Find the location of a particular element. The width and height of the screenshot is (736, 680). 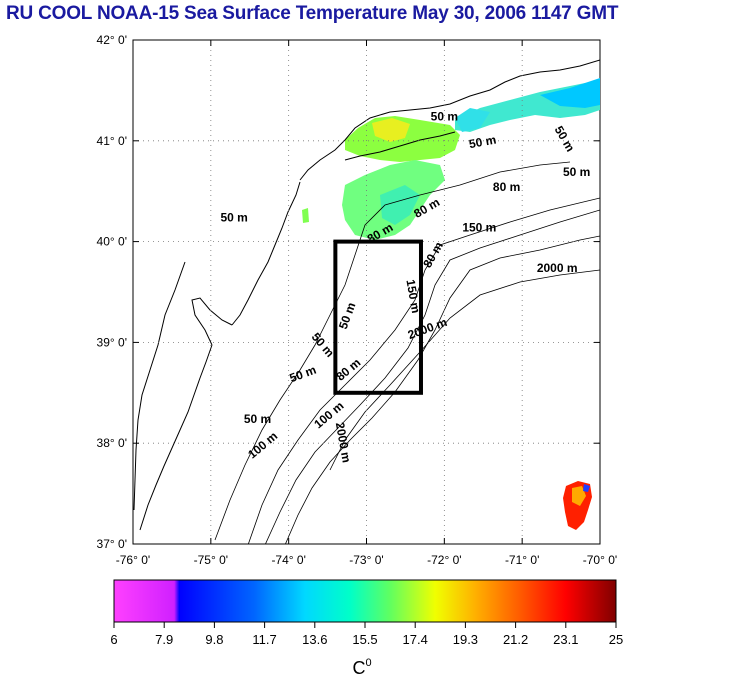

coastline-long-island is located at coordinates (400, 146).